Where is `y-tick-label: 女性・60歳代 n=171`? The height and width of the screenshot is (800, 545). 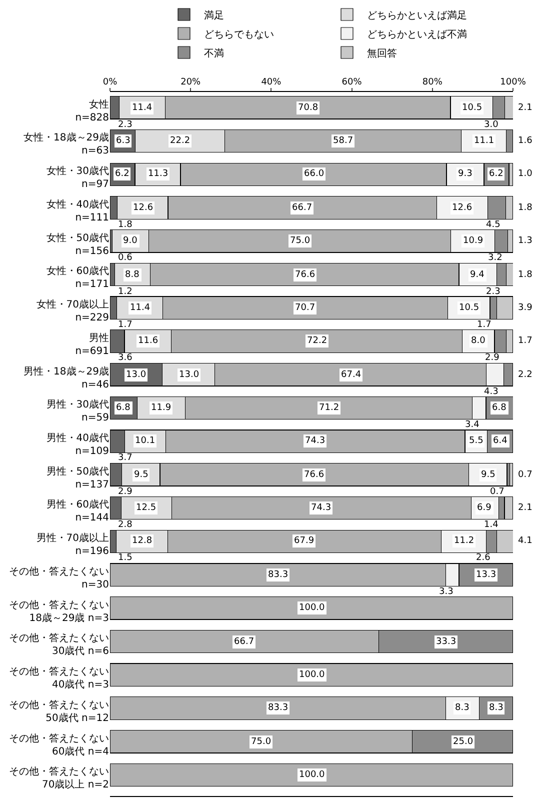 y-tick-label: 女性・60歳代 n=171 is located at coordinates (77, 277).